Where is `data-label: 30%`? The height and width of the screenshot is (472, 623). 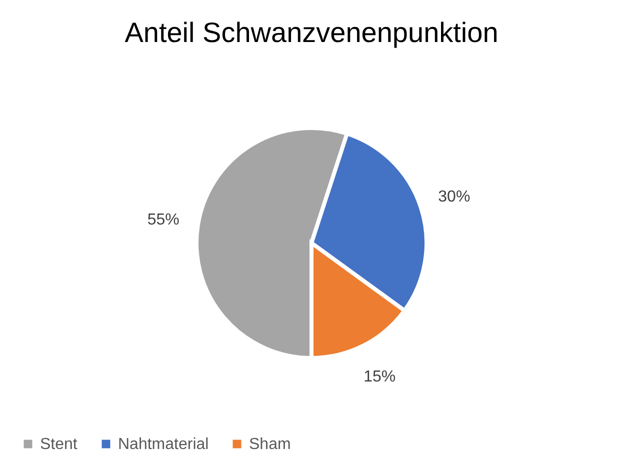 data-label: 30% is located at coordinates (454, 197).